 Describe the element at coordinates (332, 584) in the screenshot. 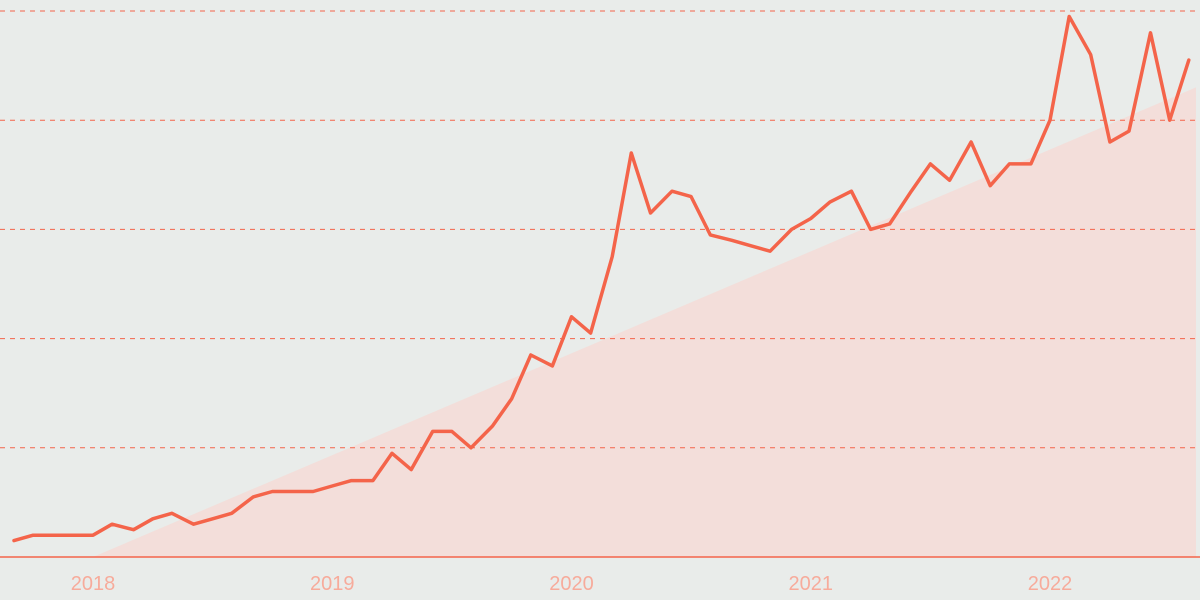

I see `x-tick-label-2019: 2019` at that location.